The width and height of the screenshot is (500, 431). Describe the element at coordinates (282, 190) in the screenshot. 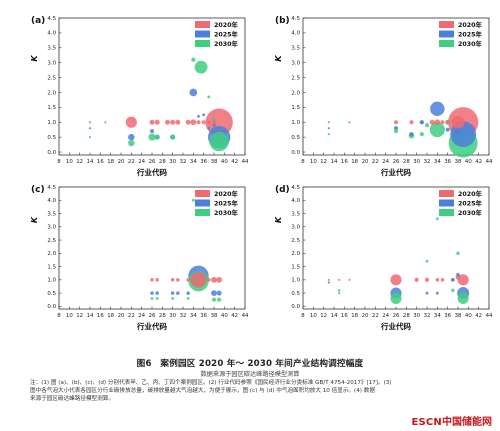

I see `panel-label: (d)` at that location.